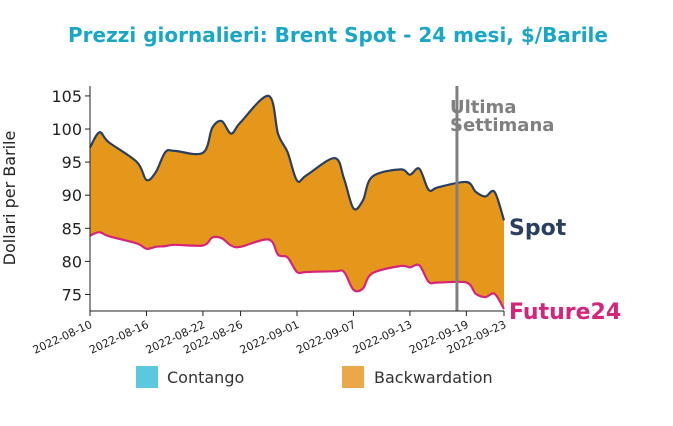 The image size is (673, 426). I want to click on y-tick-label: 75, so click(72, 294).